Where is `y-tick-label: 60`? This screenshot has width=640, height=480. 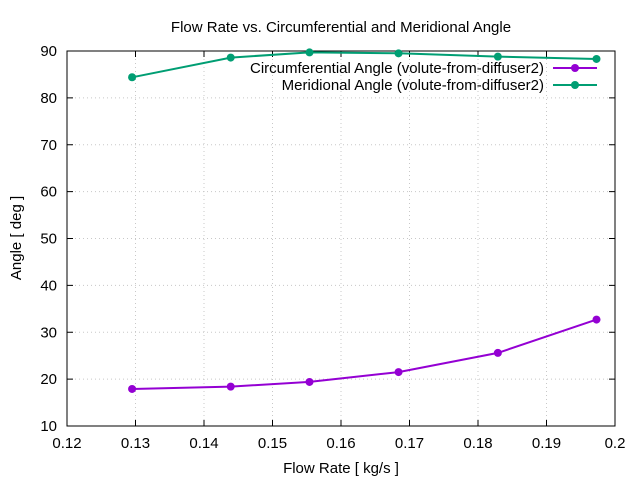 y-tick-label: 60 is located at coordinates (48, 192).